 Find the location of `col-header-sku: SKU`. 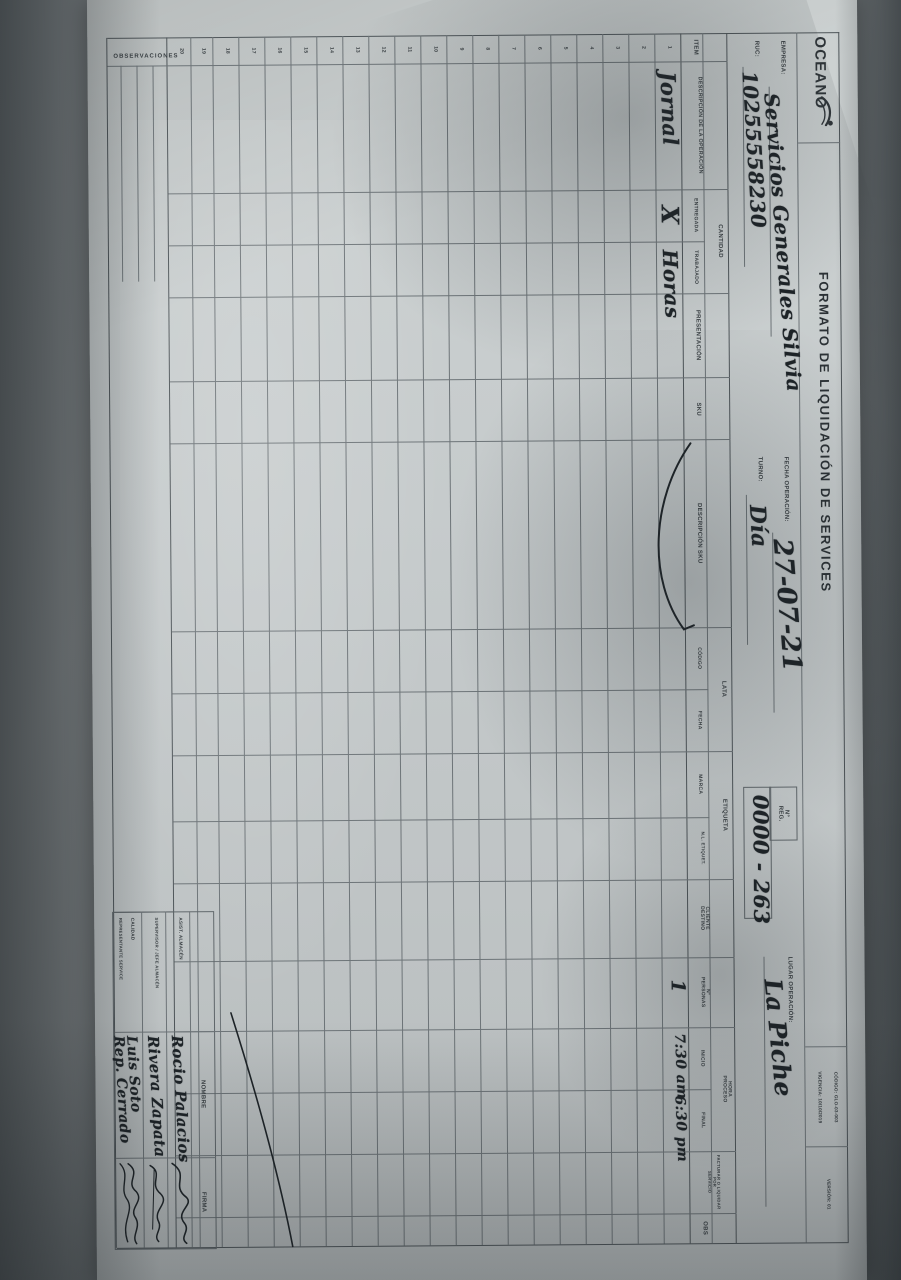

col-header-sku: SKU is located at coordinates (698, 409).